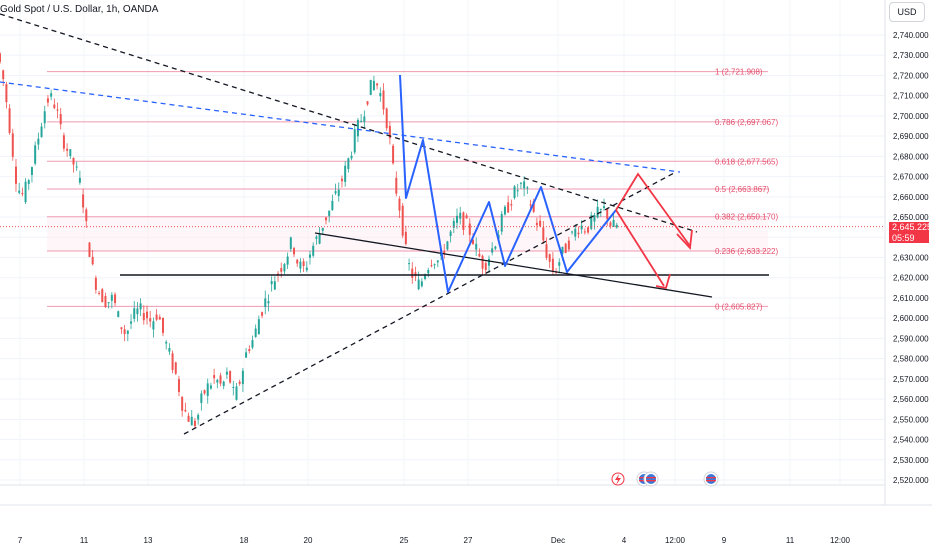 This screenshot has width=932, height=550. Describe the element at coordinates (624, 540) in the screenshot. I see `time-tick-label: 4` at that location.